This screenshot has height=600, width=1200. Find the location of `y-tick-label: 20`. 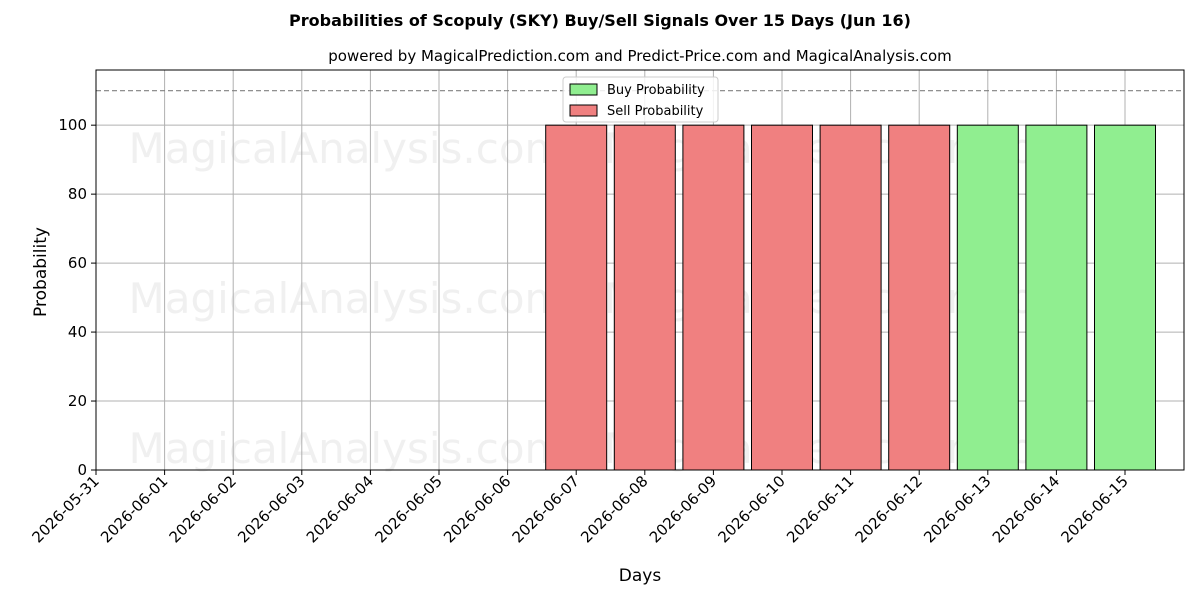

y-tick-label: 20 is located at coordinates (77, 401).